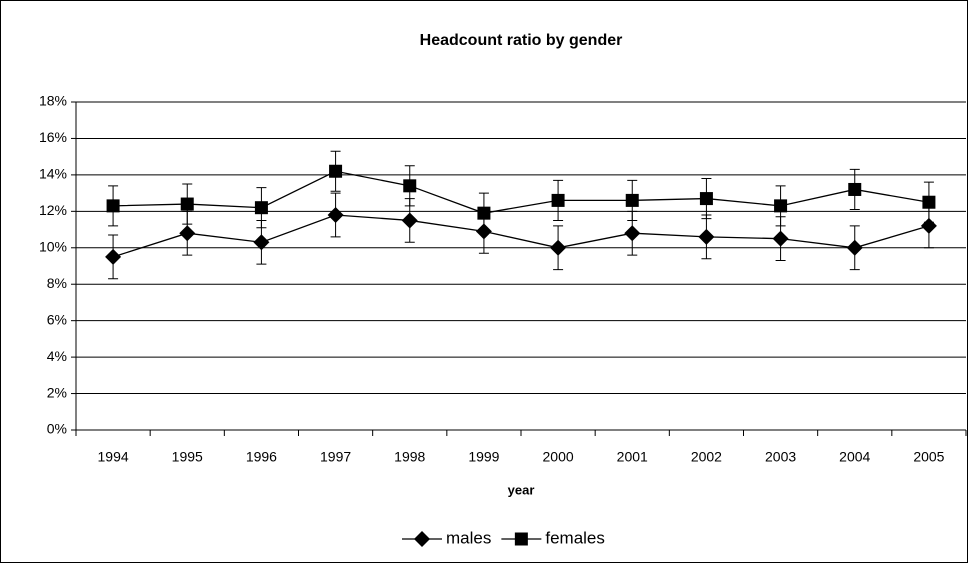  What do you see at coordinates (575, 537) in the screenshot?
I see `legend-label: females` at bounding box center [575, 537].